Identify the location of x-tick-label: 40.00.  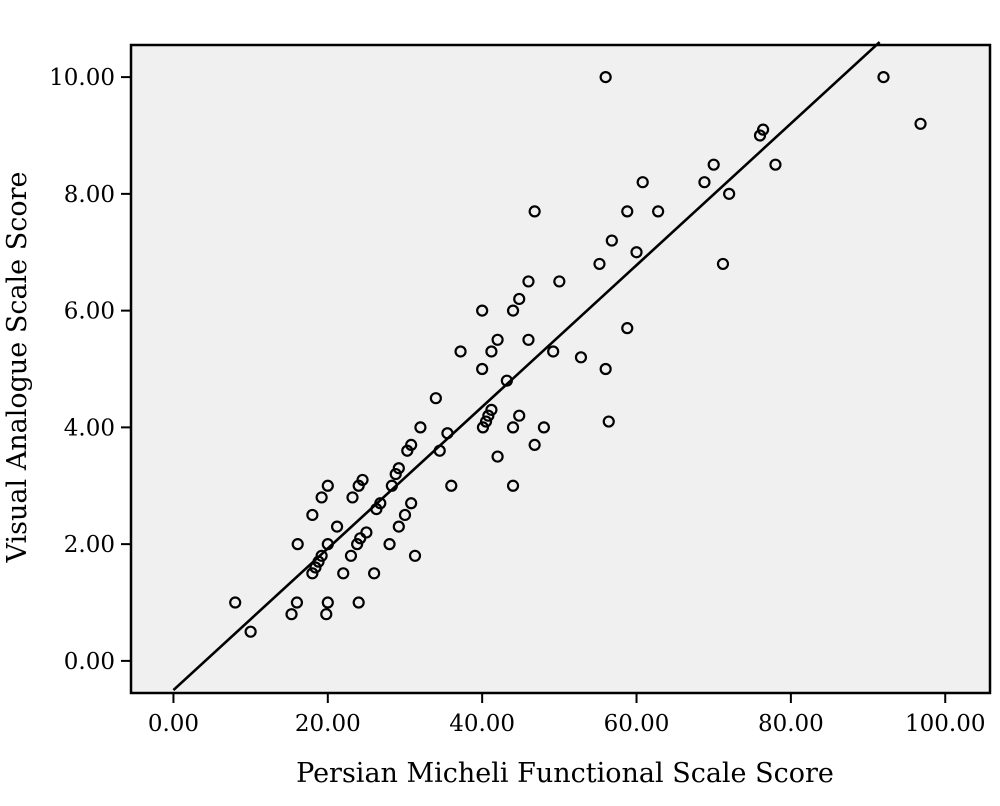
(482, 724).